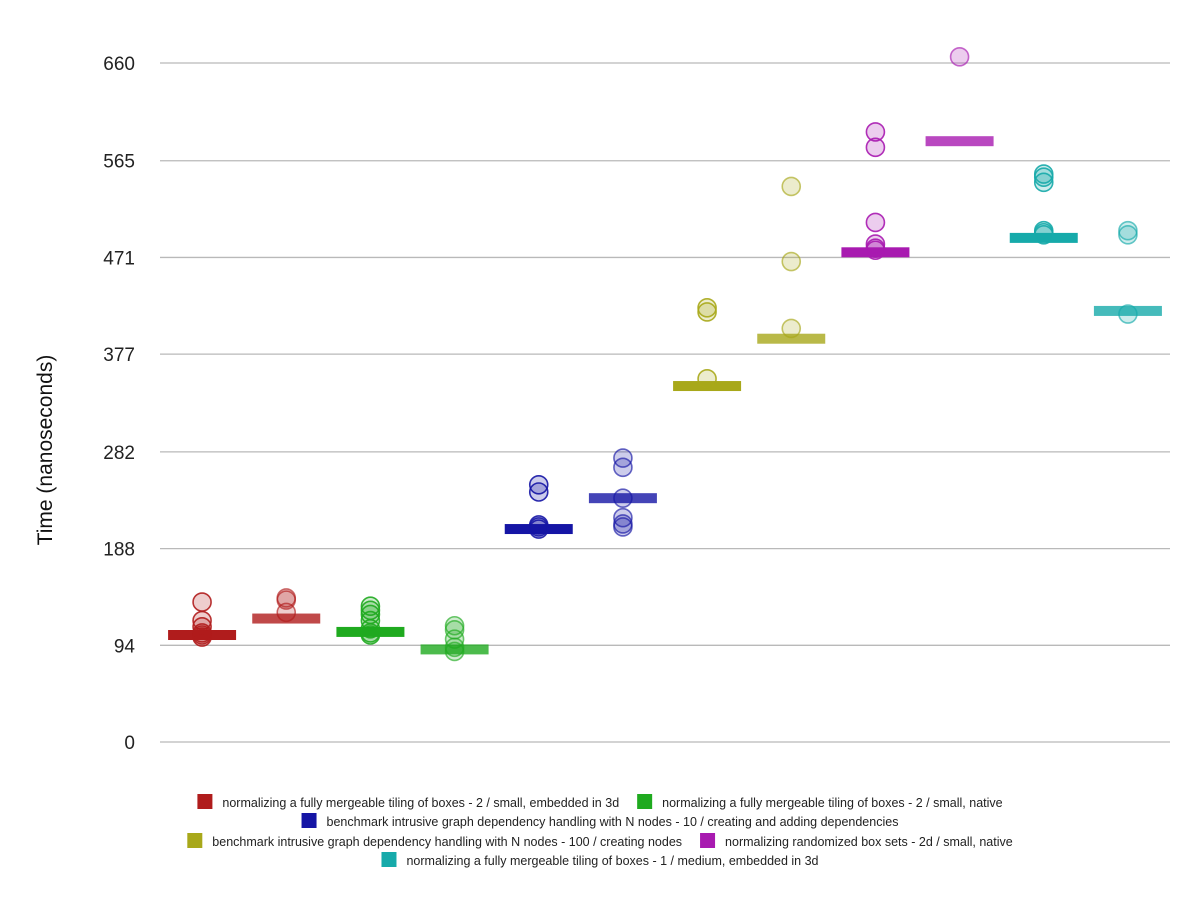  I want to click on y-tick-label: 377, so click(119, 355).